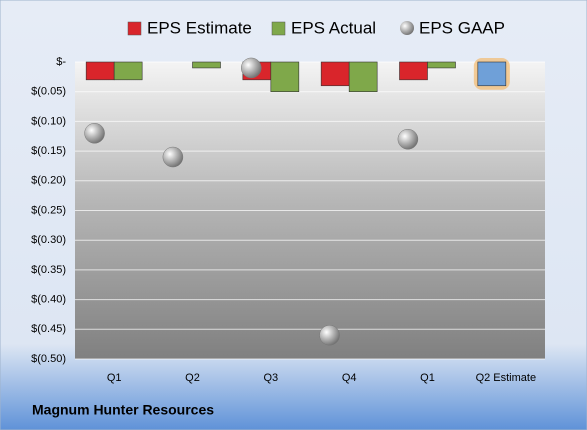  I want to click on y-tick-label: $(0.20), so click(48, 181).